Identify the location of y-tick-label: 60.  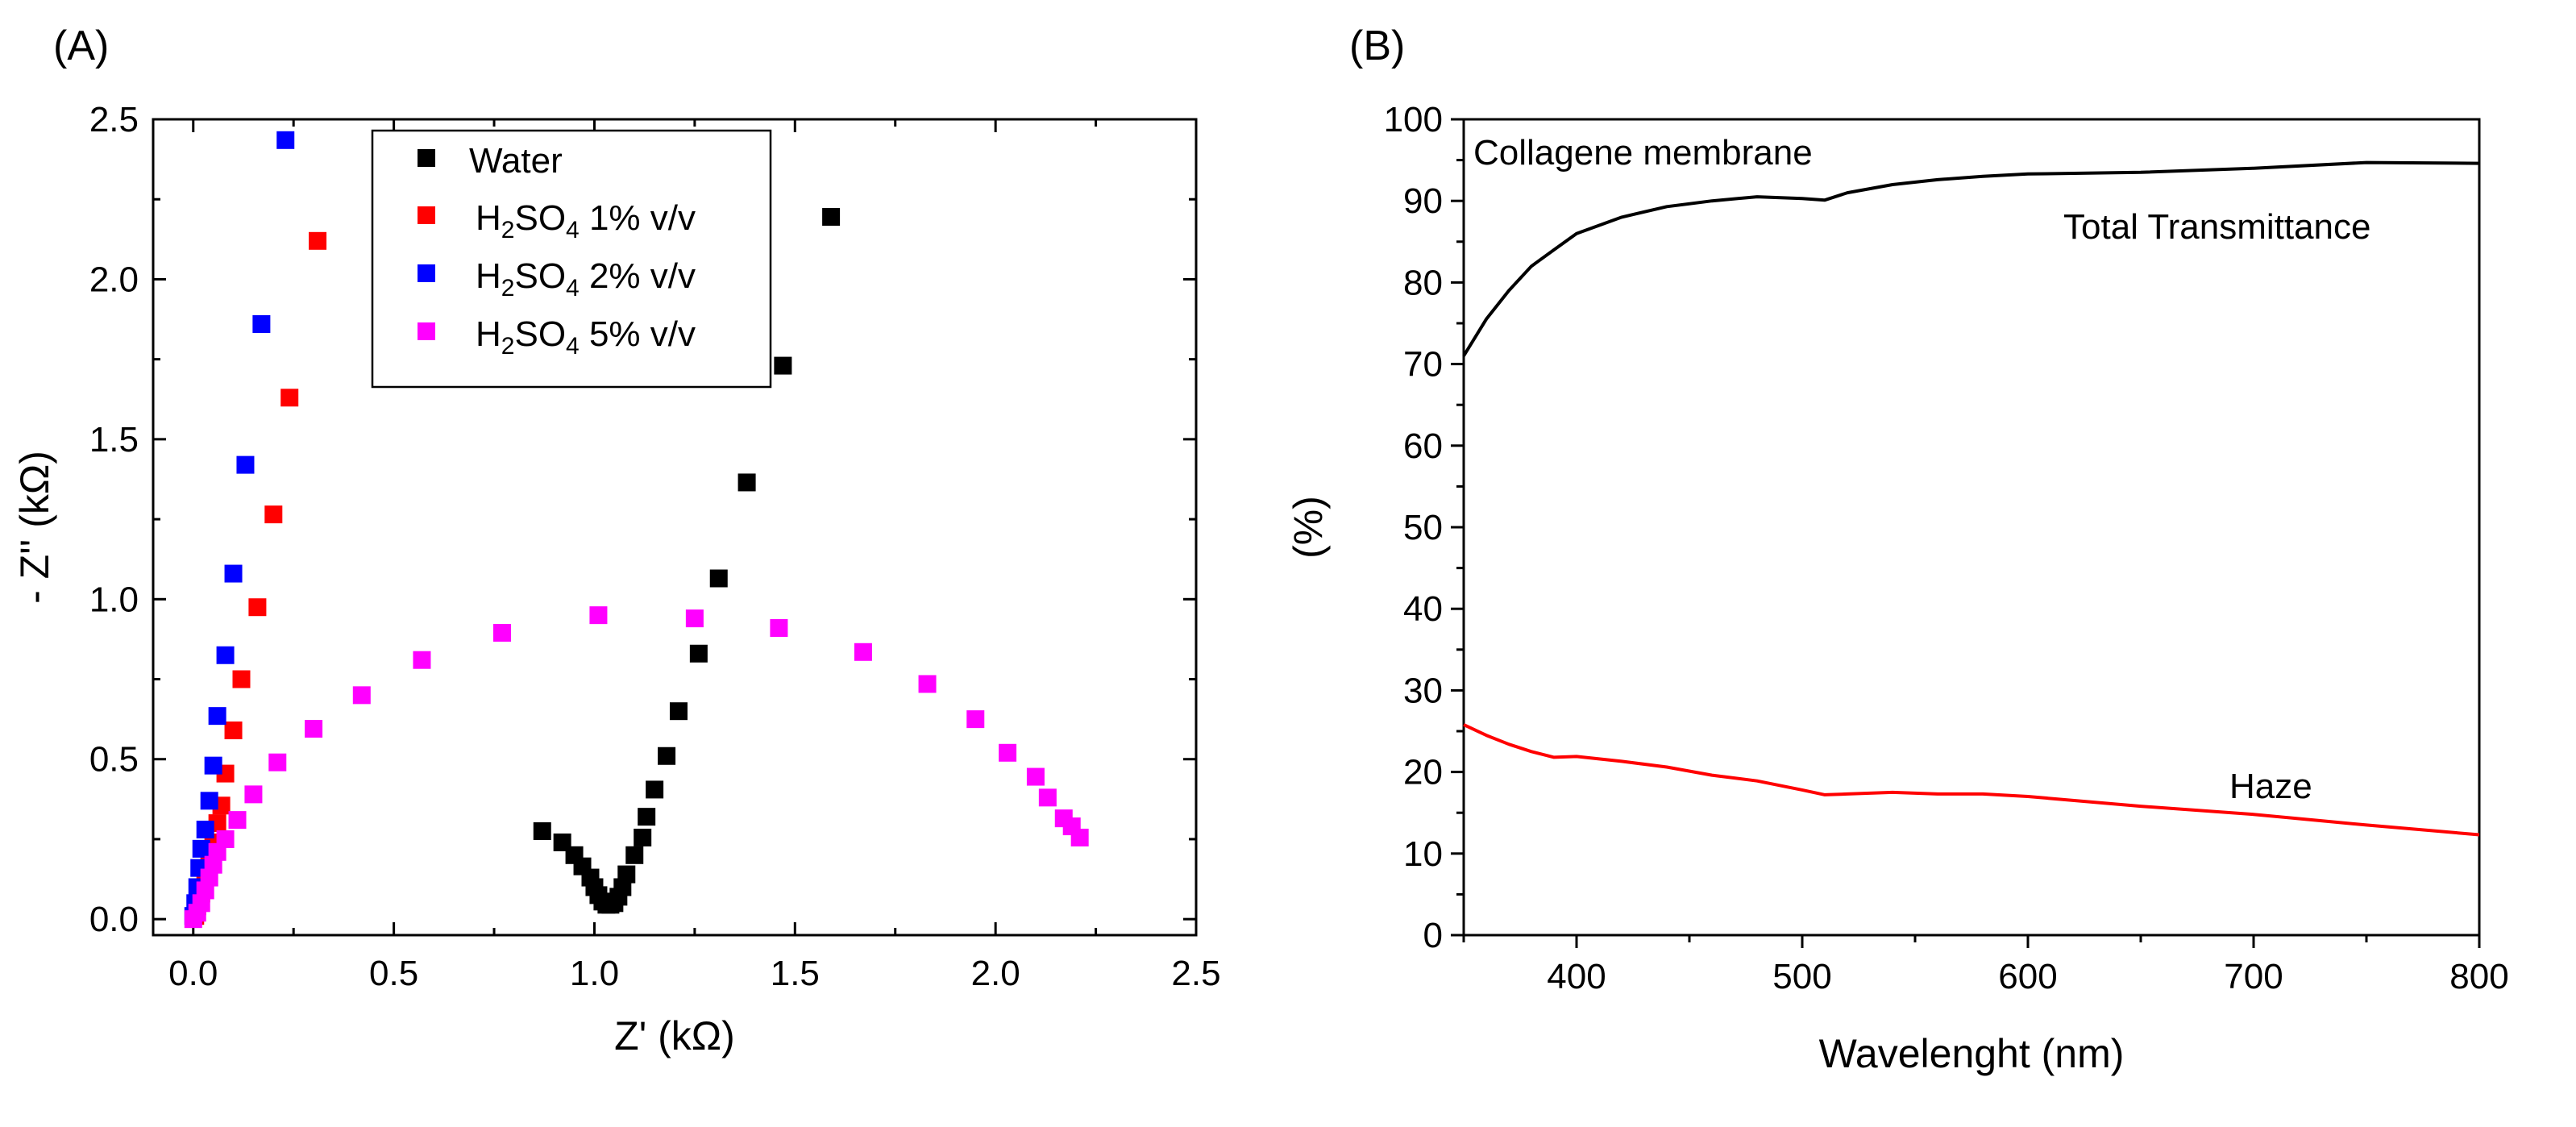
(1423, 446).